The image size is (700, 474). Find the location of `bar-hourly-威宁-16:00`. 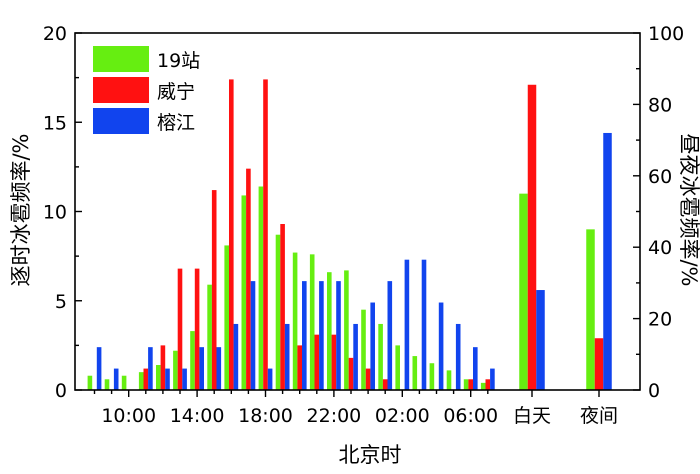

bar-hourly-威宁-16:00 is located at coordinates (231, 234).